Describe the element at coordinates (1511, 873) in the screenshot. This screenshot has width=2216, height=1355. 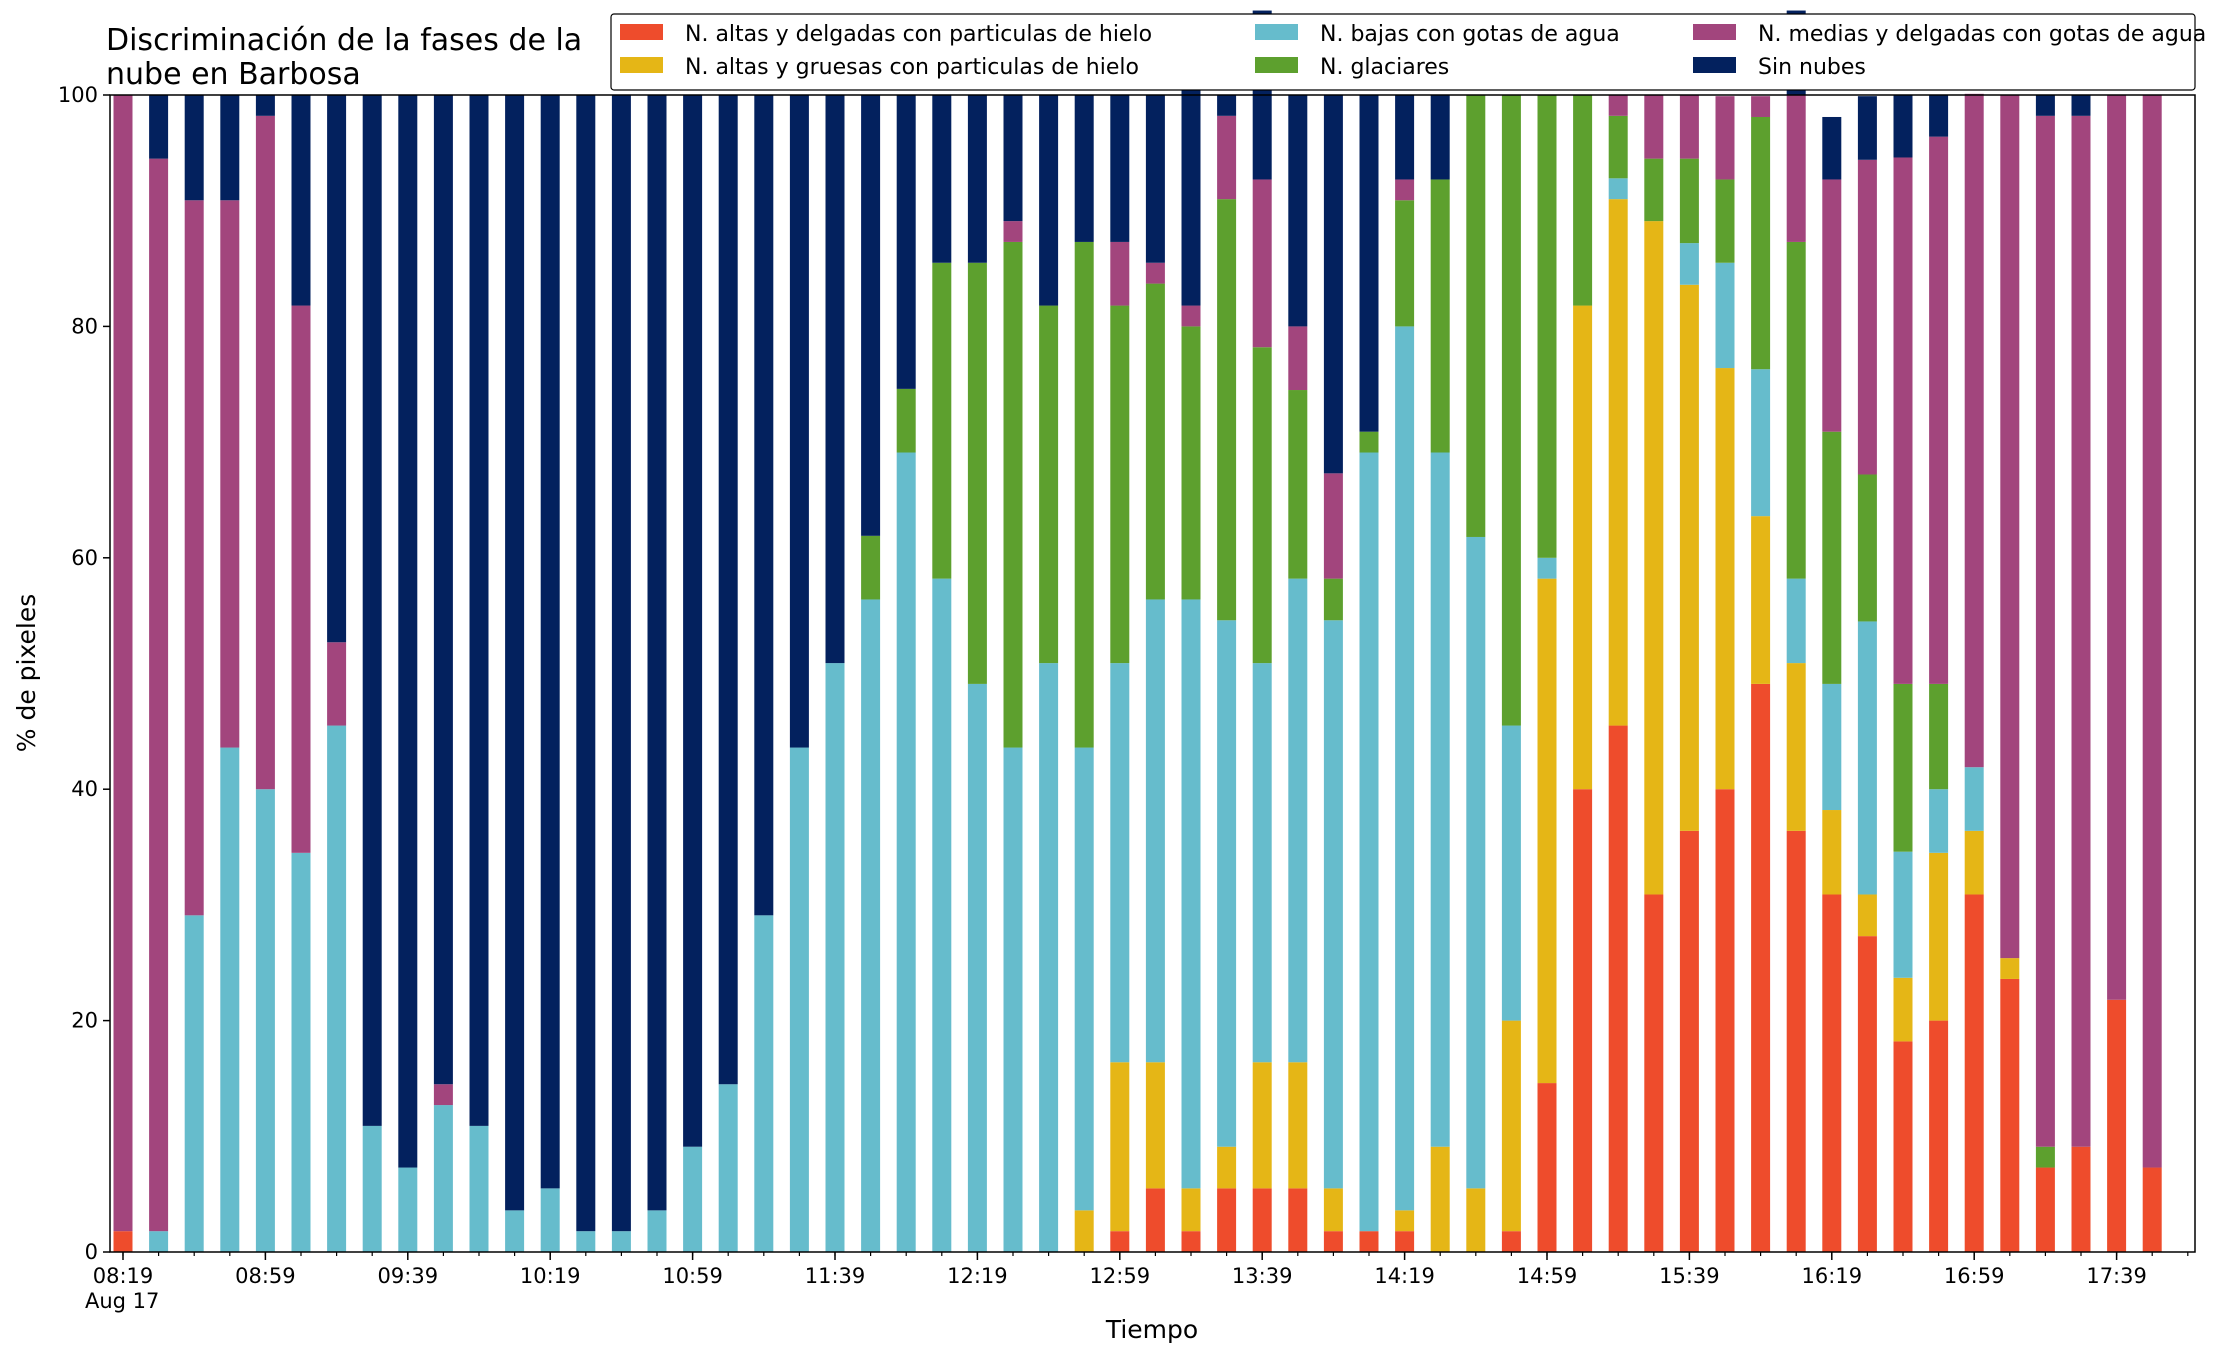
I see `bar-segment-s2-c39` at that location.